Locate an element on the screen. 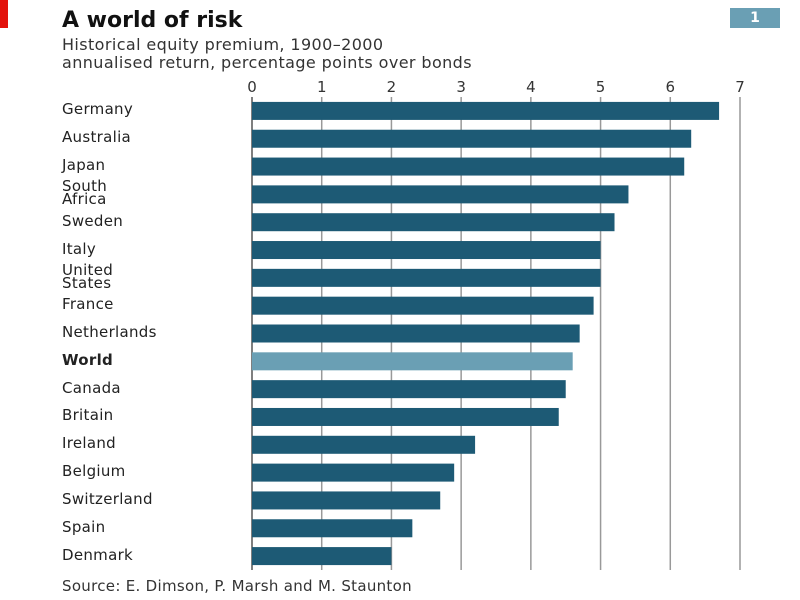 Image resolution: width=800 pixels, height=600 pixels. y-tick-label: Belgium is located at coordinates (94, 471).